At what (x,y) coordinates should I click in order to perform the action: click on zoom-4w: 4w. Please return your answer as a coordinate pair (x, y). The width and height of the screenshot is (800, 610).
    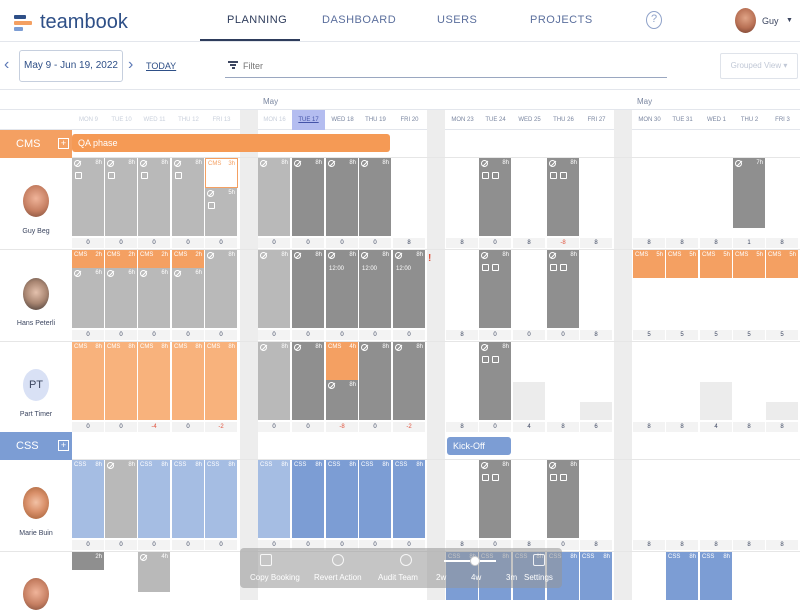
    Looking at the image, I should click on (476, 577).